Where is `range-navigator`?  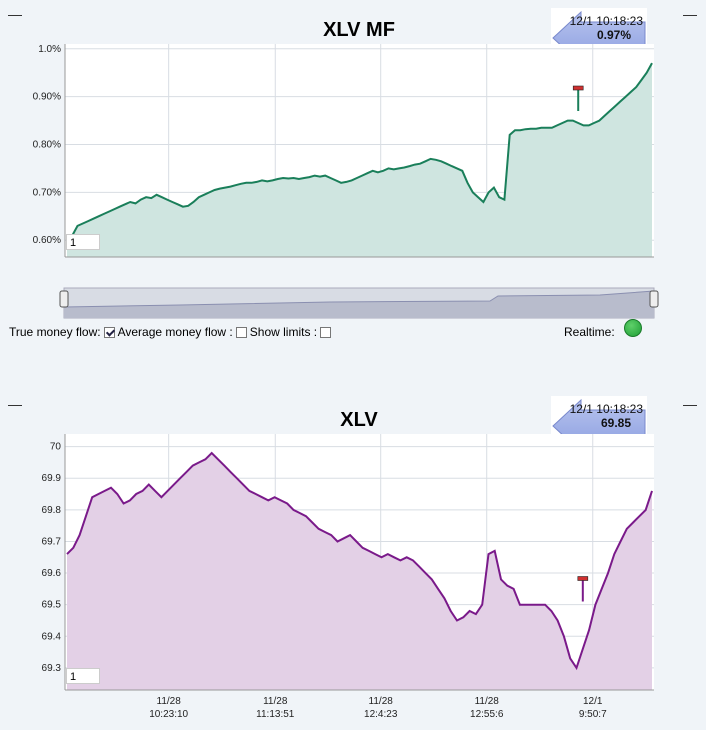 range-navigator is located at coordinates (353, 300).